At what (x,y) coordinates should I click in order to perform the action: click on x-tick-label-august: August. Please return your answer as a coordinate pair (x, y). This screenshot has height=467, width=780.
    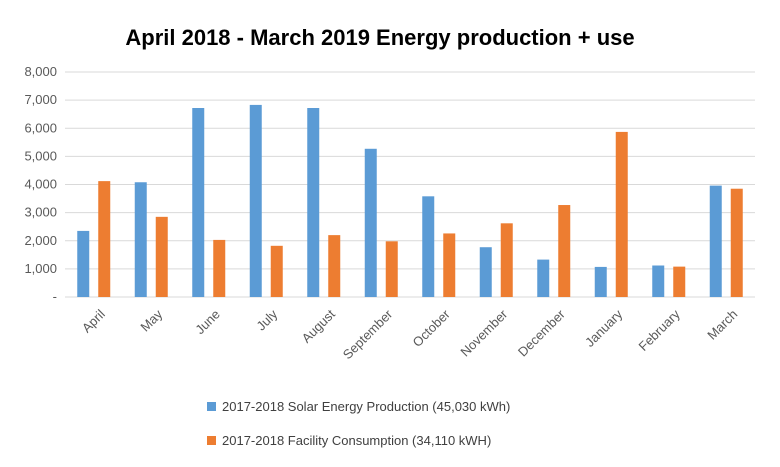
    Looking at the image, I should click on (318, 325).